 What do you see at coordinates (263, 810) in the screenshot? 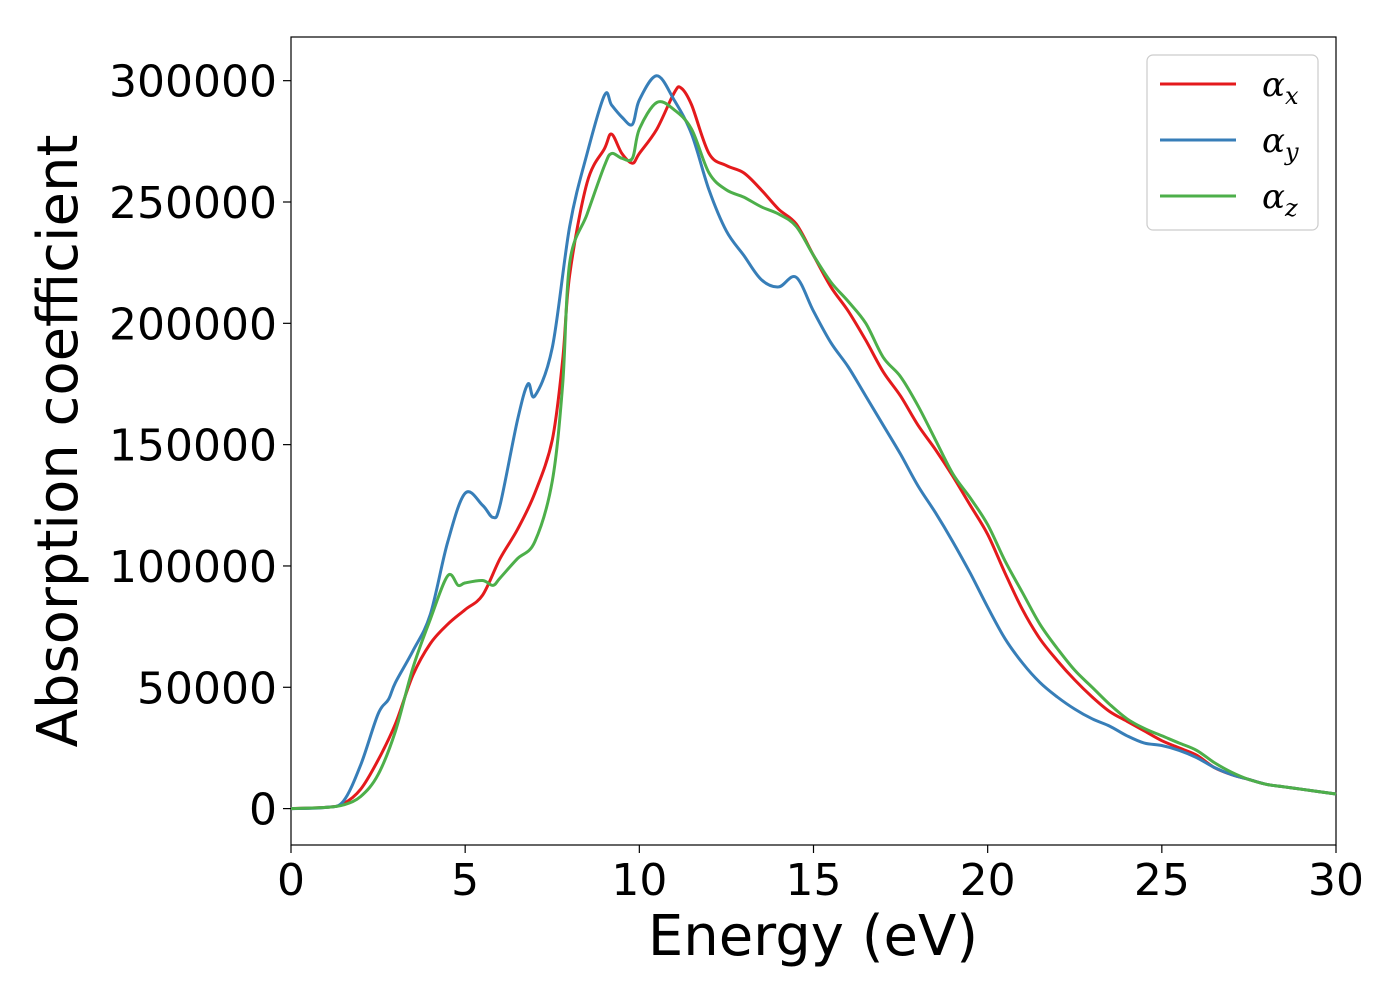
I see `y-tick-label: 0` at bounding box center [263, 810].